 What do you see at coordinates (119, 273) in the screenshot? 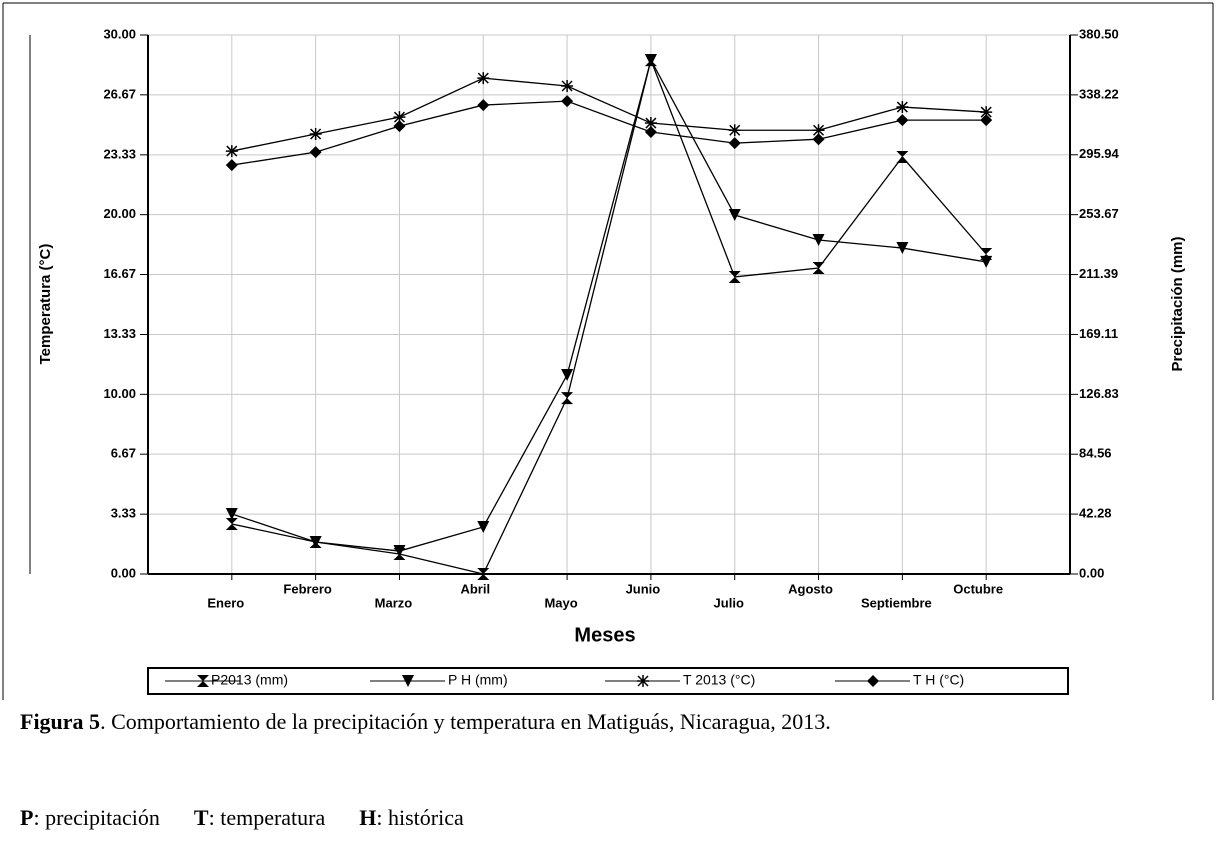
I see `y-tick-label: 16.67` at bounding box center [119, 273].